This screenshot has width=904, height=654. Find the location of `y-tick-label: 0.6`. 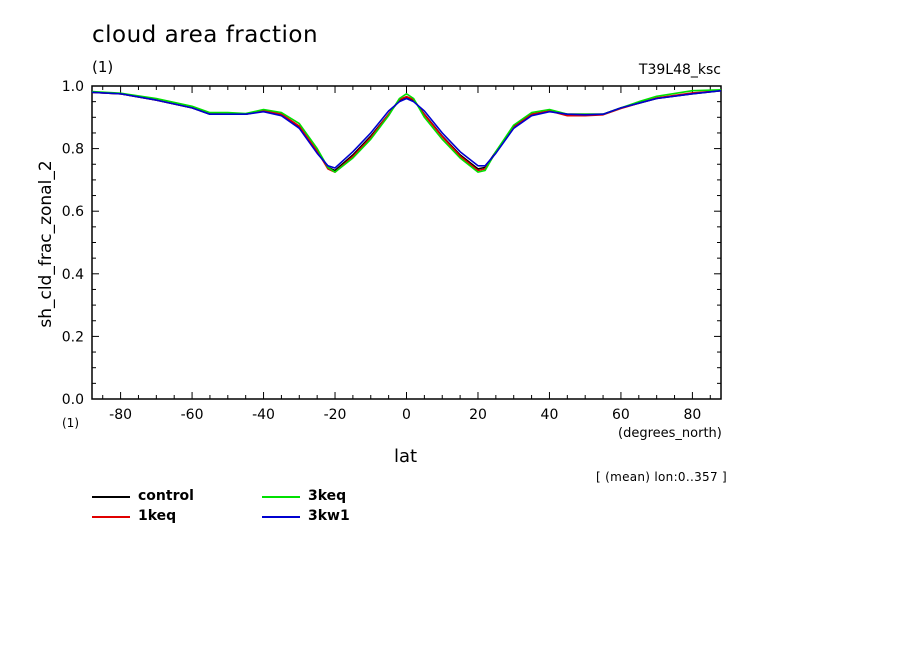

y-tick-label: 0.6 is located at coordinates (73, 212).